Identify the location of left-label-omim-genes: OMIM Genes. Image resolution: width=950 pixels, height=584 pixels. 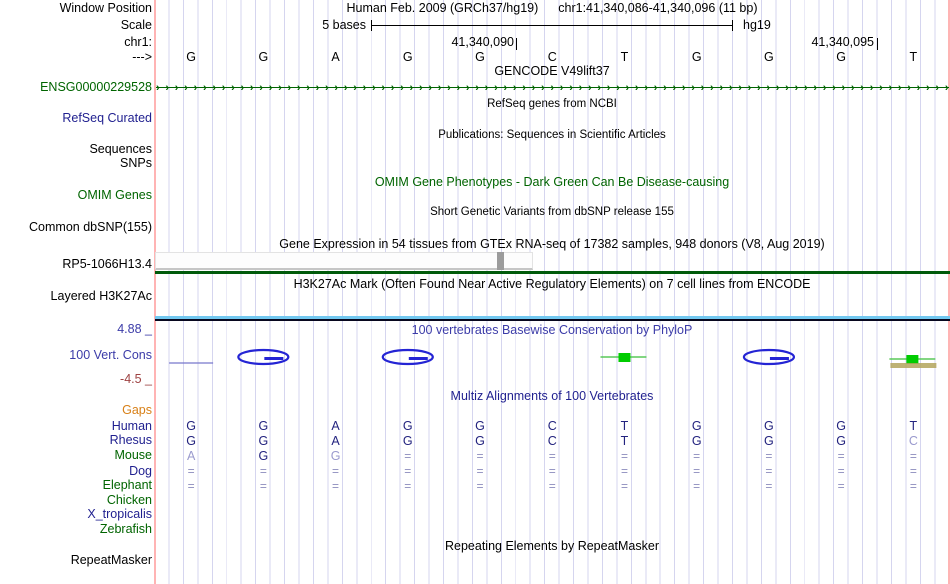
(114, 195).